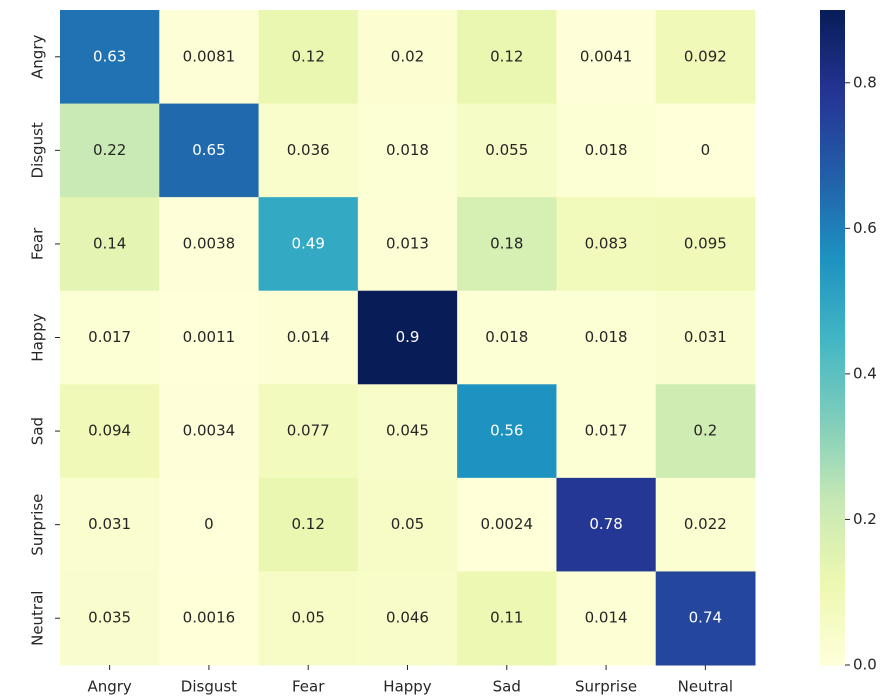 The width and height of the screenshot is (890, 700). I want to click on colorbar-tick-label: 0.0, so click(865, 665).